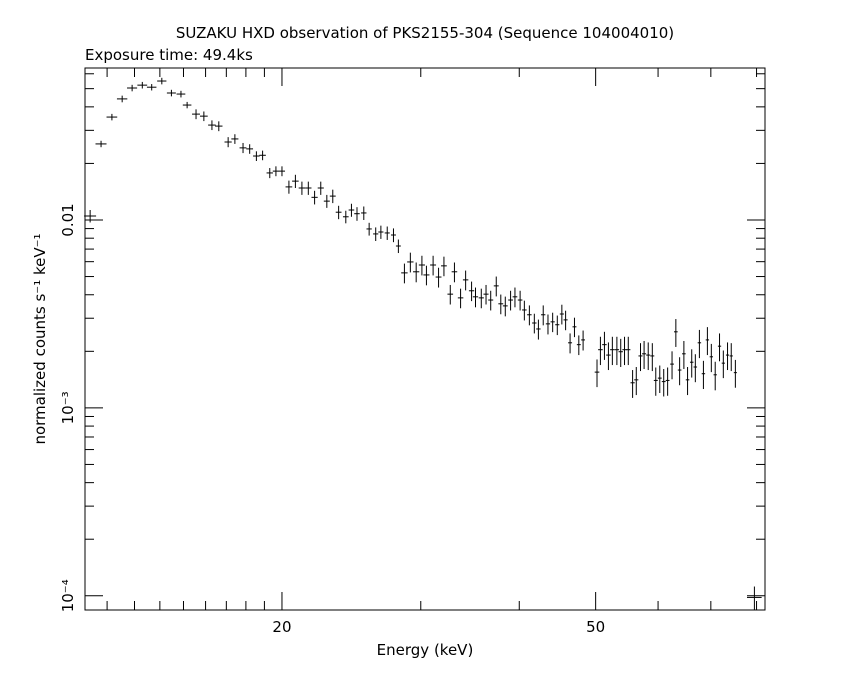  Describe the element at coordinates (68, 219) in the screenshot. I see `y-tick-label: 0.01` at that location.